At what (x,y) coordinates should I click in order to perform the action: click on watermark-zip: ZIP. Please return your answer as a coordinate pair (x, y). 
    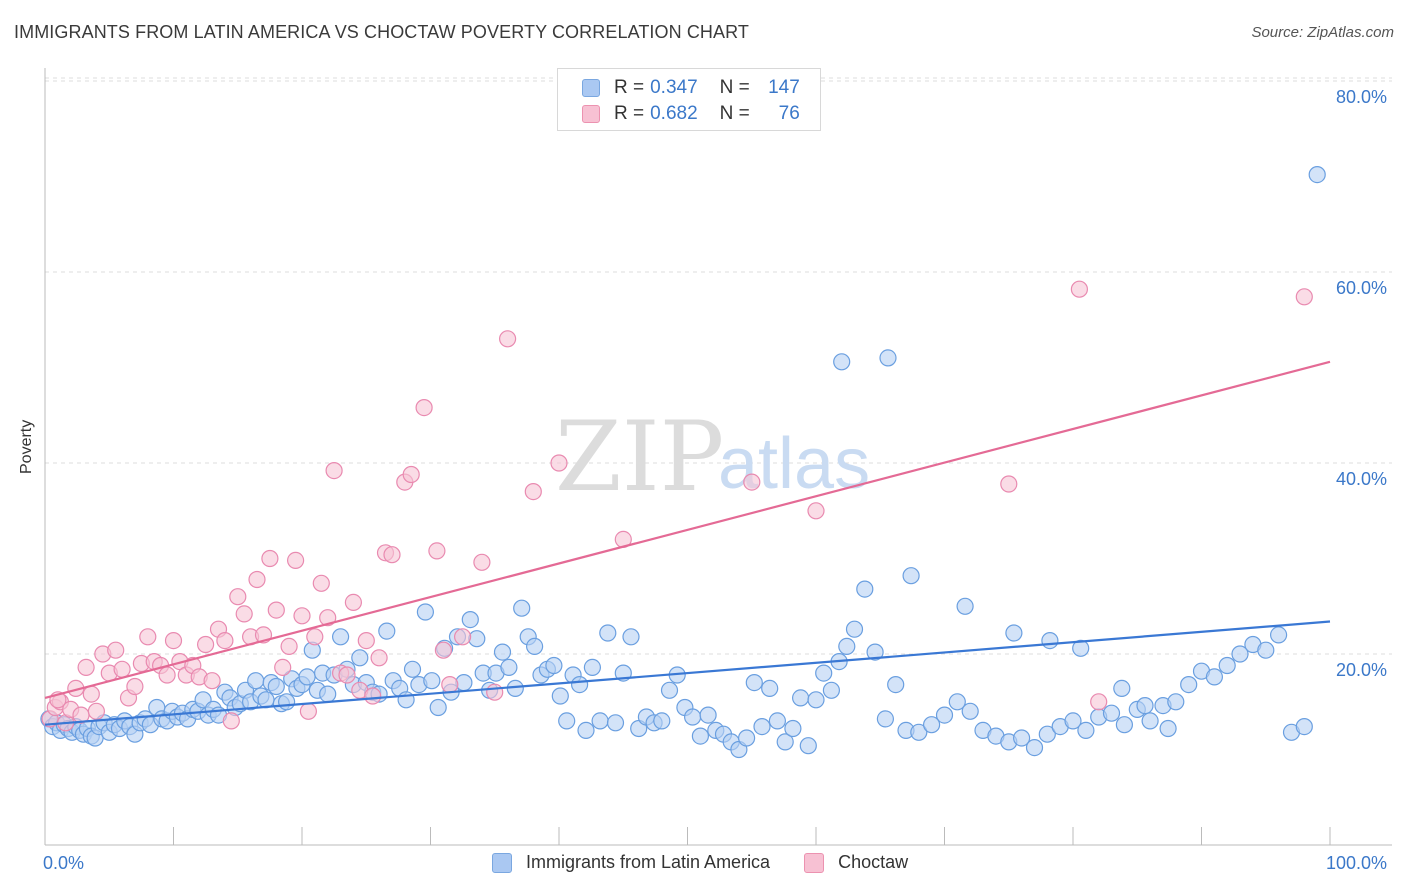
    Looking at the image, I should click on (639, 457).